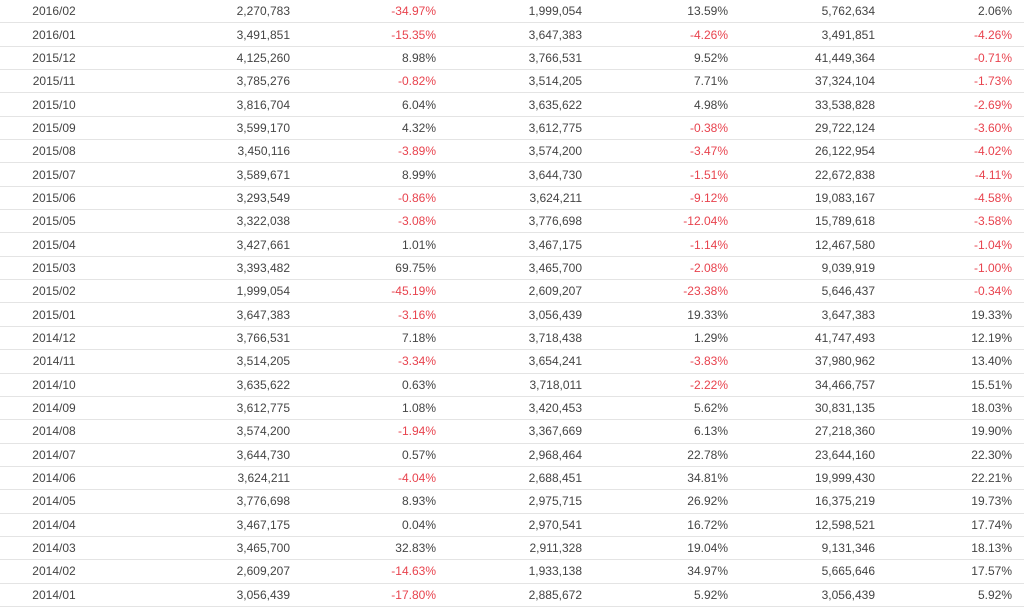 The image size is (1024, 607). Describe the element at coordinates (413, 291) in the screenshot. I see `value-cell: -45.19%` at that location.